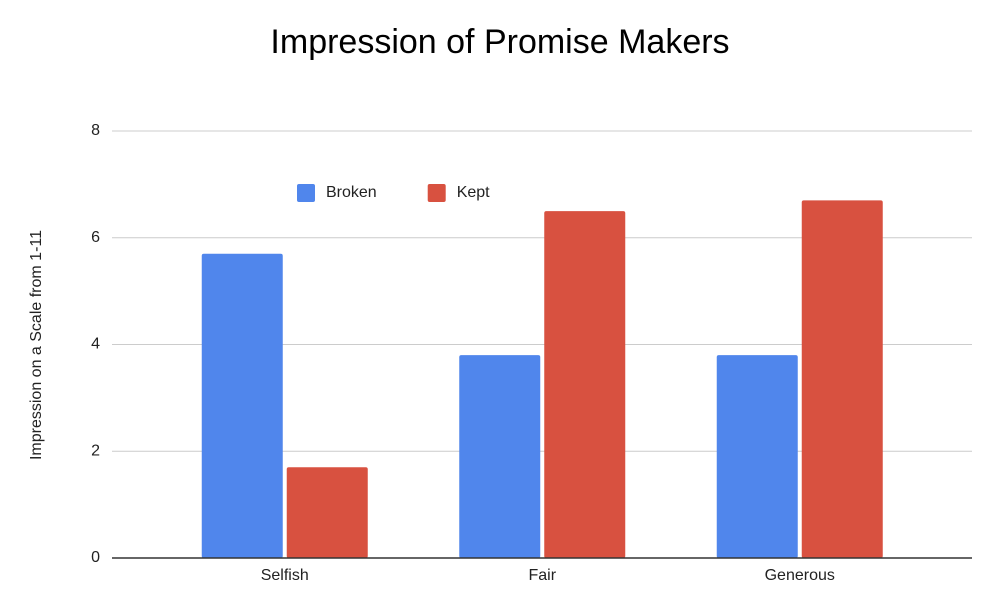 Image resolution: width=1000 pixels, height=609 pixels. I want to click on y-tick-label: 8, so click(95, 130).